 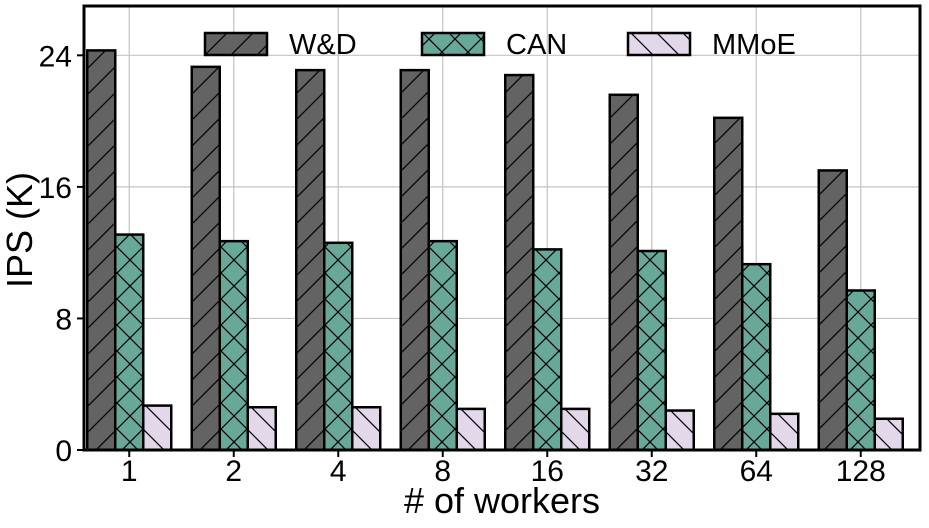 I want to click on x-tick-label: 4, so click(x=338, y=471).